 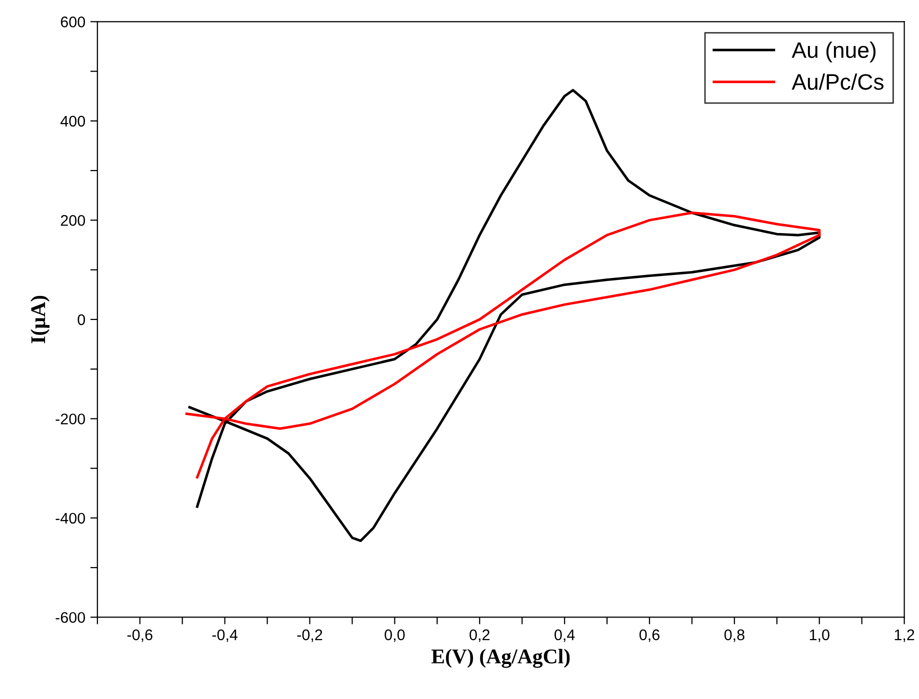 I want to click on y-tick-label: 600, so click(x=73, y=22).